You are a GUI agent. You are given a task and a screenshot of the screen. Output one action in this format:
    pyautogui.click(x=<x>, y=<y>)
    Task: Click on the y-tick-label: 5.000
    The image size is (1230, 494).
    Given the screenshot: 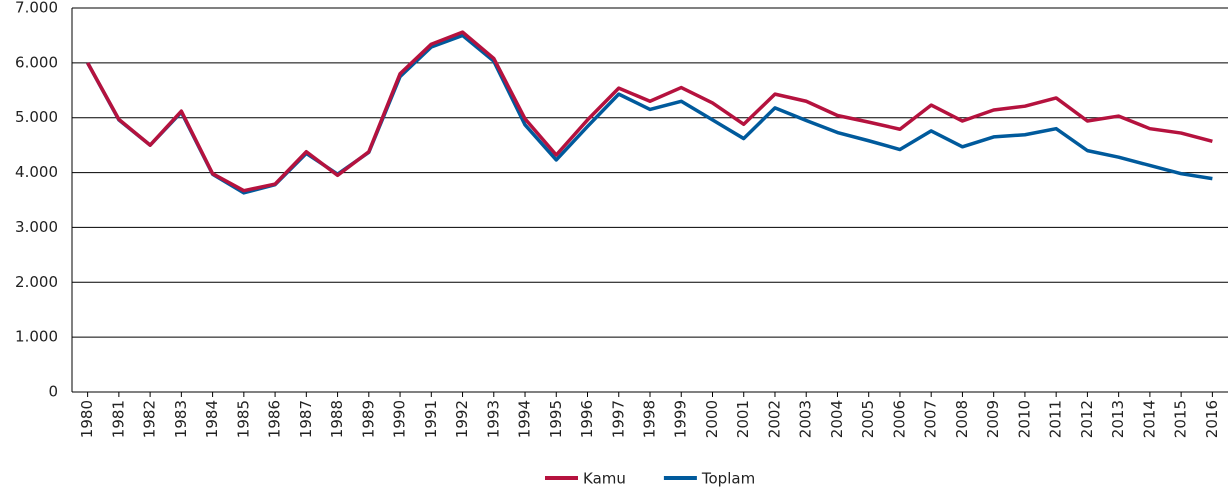 What is the action you would take?
    pyautogui.click(x=36, y=117)
    